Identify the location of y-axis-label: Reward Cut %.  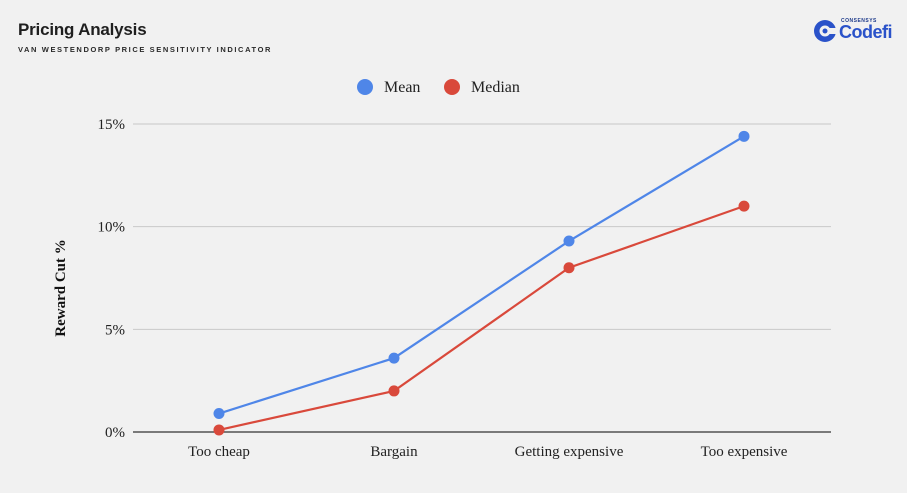
(61, 288).